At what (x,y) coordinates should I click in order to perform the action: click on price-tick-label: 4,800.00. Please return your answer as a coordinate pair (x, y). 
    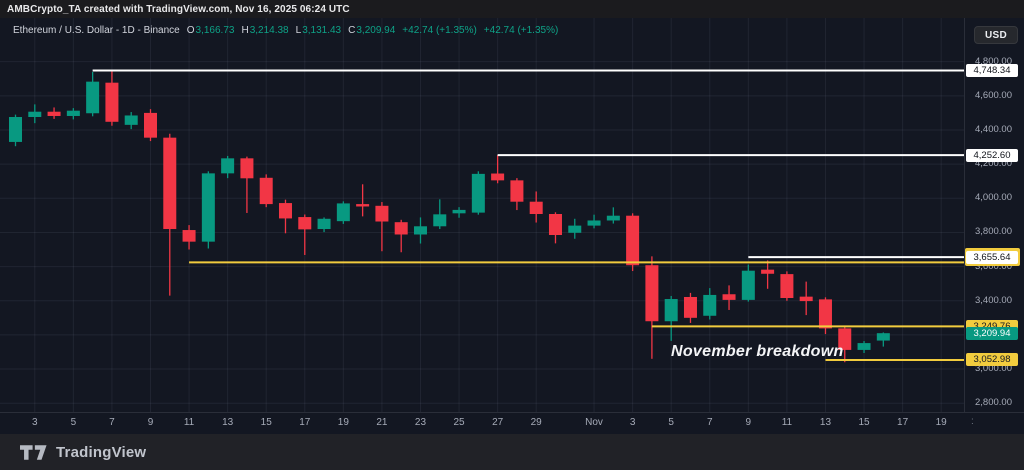
    Looking at the image, I should click on (993, 61).